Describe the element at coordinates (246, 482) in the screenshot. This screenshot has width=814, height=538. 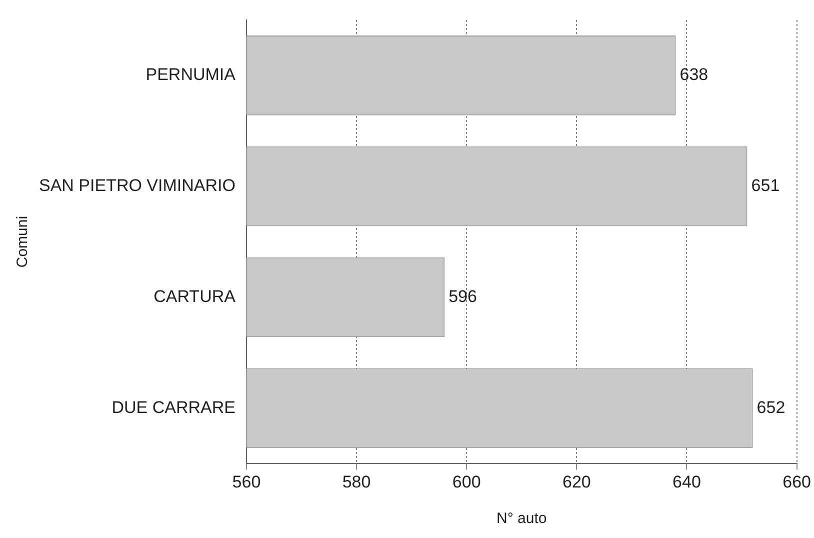
I see `x-tick-label: 560` at that location.